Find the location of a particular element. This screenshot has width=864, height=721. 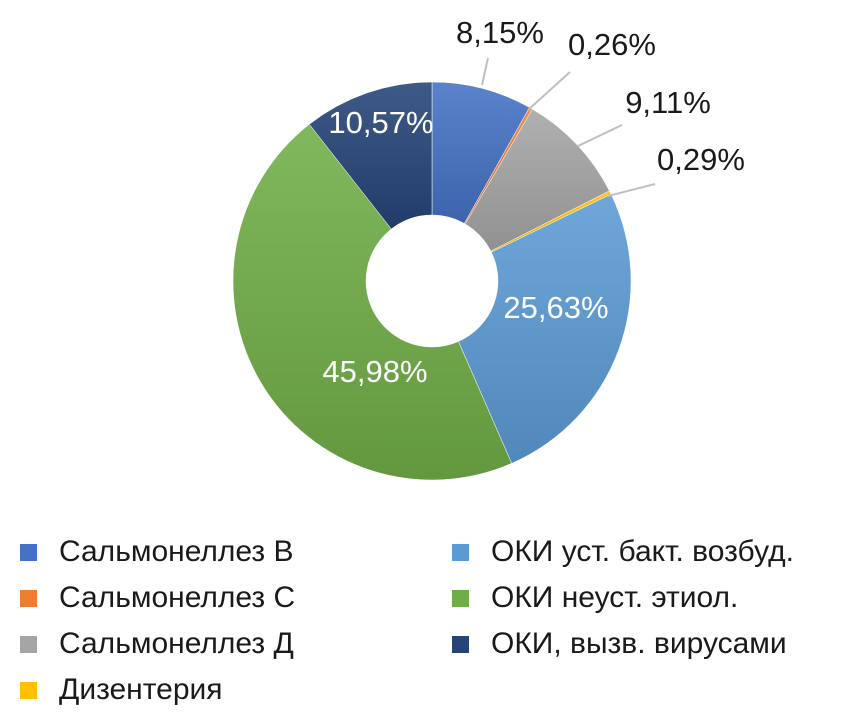

data-label-oki-unknown: 45,98% is located at coordinates (374, 371).